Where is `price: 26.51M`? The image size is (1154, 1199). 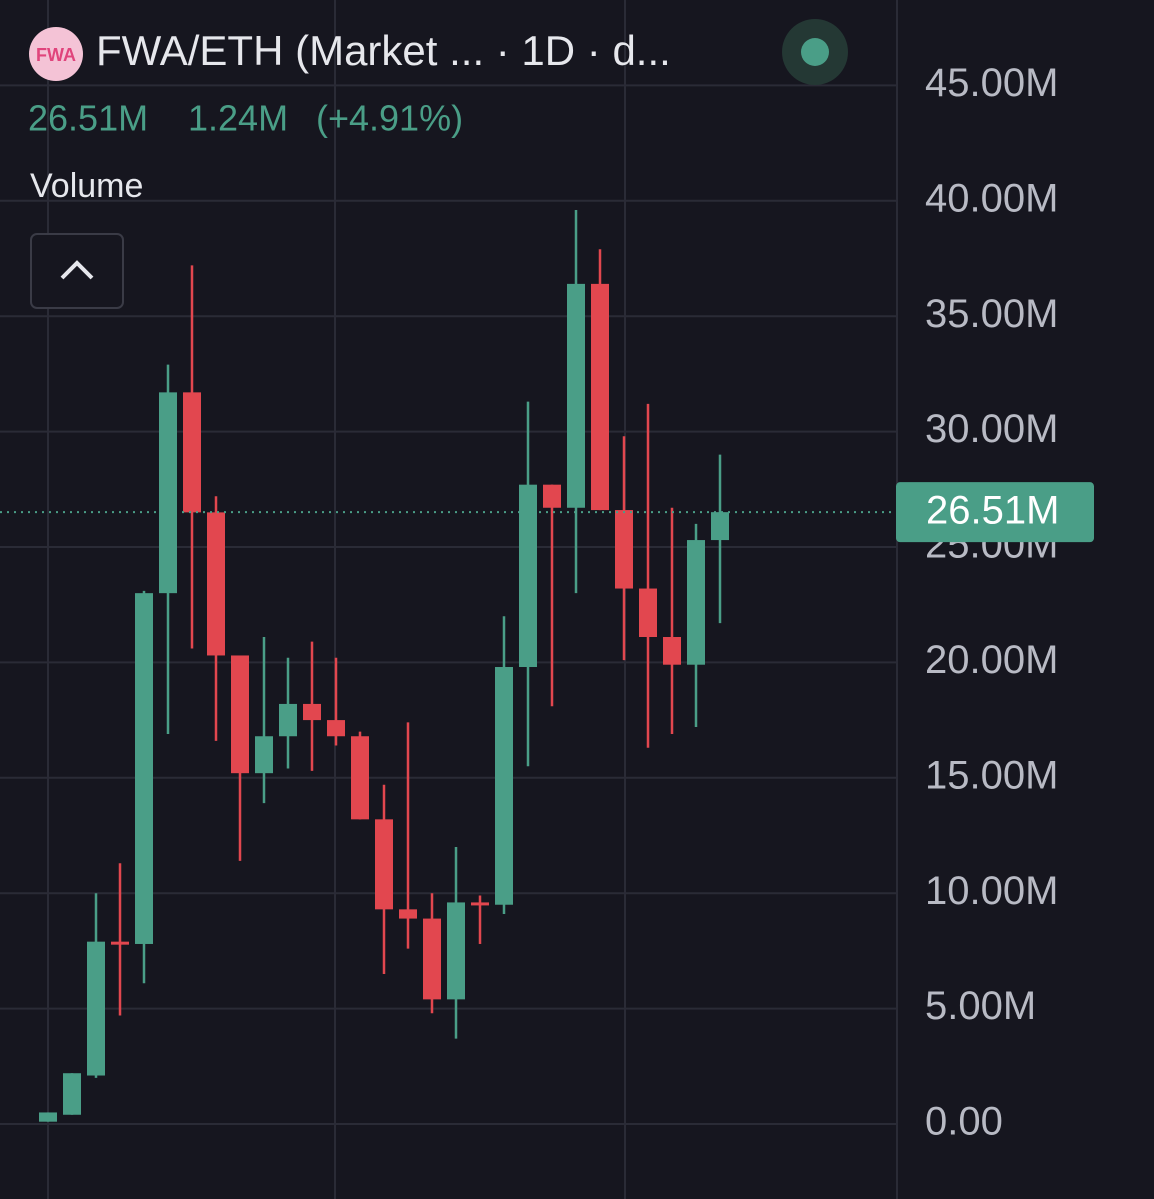 price: 26.51M is located at coordinates (88, 118).